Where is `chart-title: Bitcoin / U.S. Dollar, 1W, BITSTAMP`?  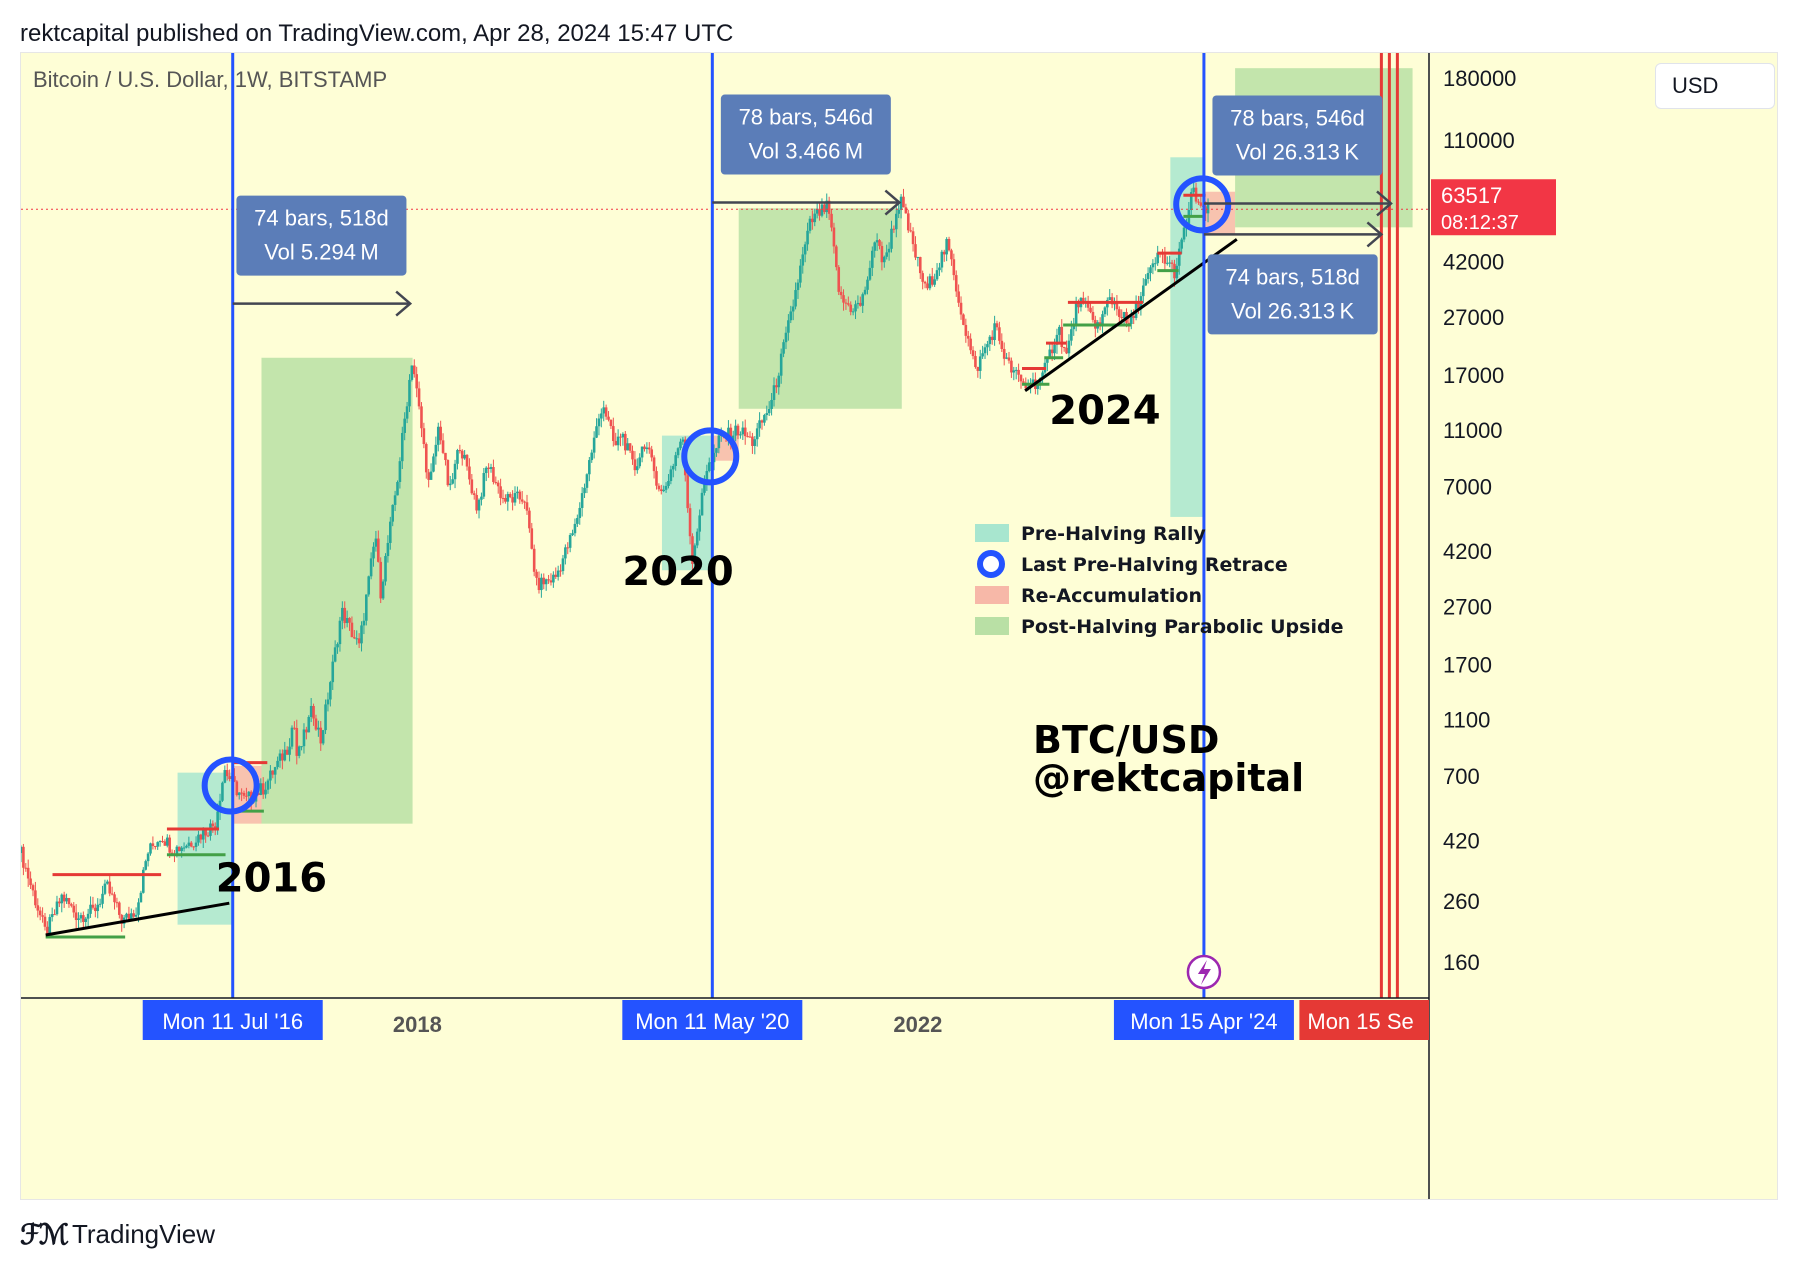
chart-title: Bitcoin / U.S. Dollar, 1W, BITSTAMP is located at coordinates (210, 79).